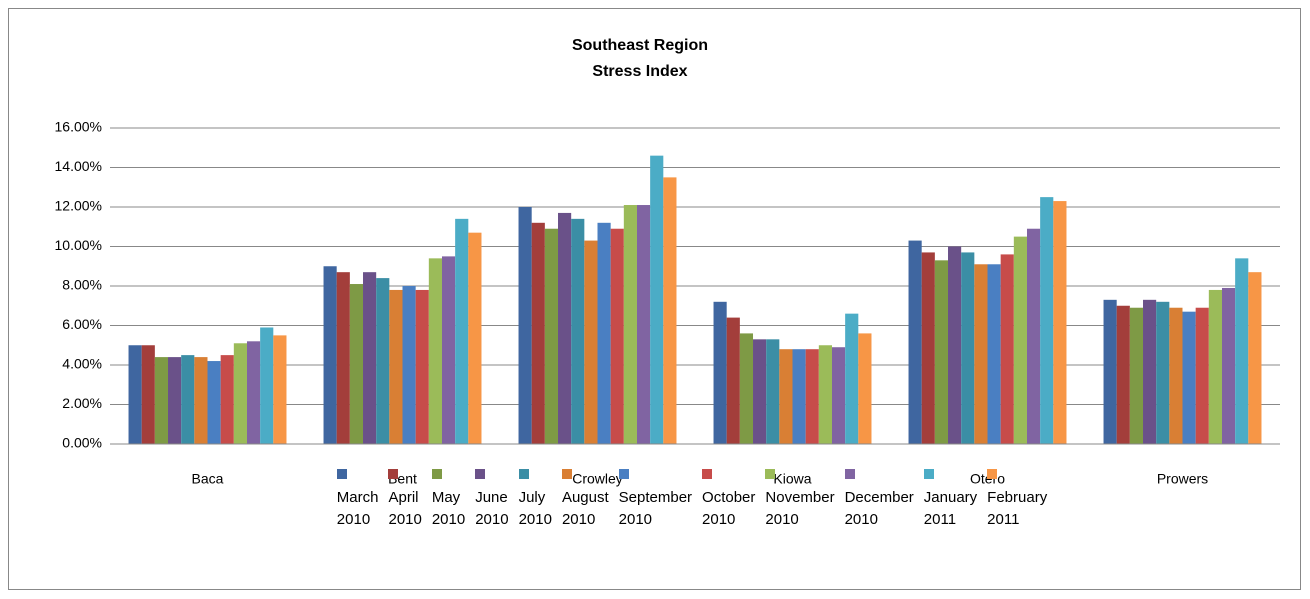  What do you see at coordinates (1017, 508) in the screenshot?
I see `legend-label: February 2011` at bounding box center [1017, 508].